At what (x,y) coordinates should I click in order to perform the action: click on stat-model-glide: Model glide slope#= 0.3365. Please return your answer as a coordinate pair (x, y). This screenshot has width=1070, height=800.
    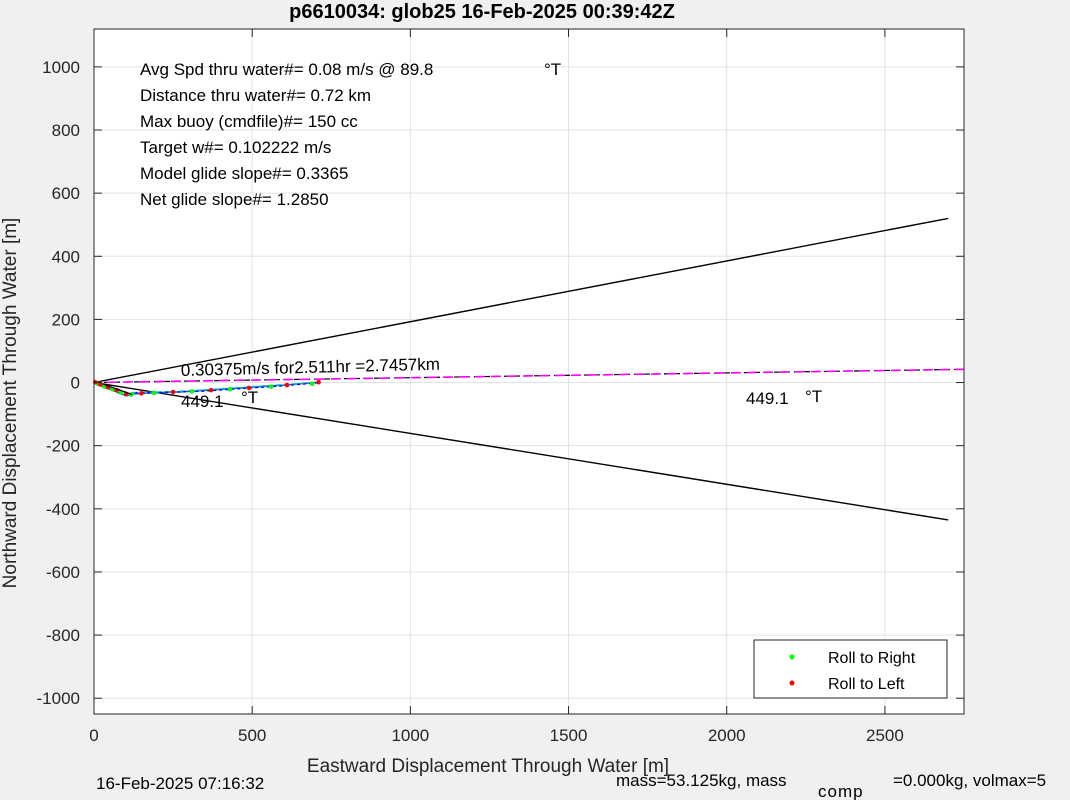
    Looking at the image, I should click on (244, 173).